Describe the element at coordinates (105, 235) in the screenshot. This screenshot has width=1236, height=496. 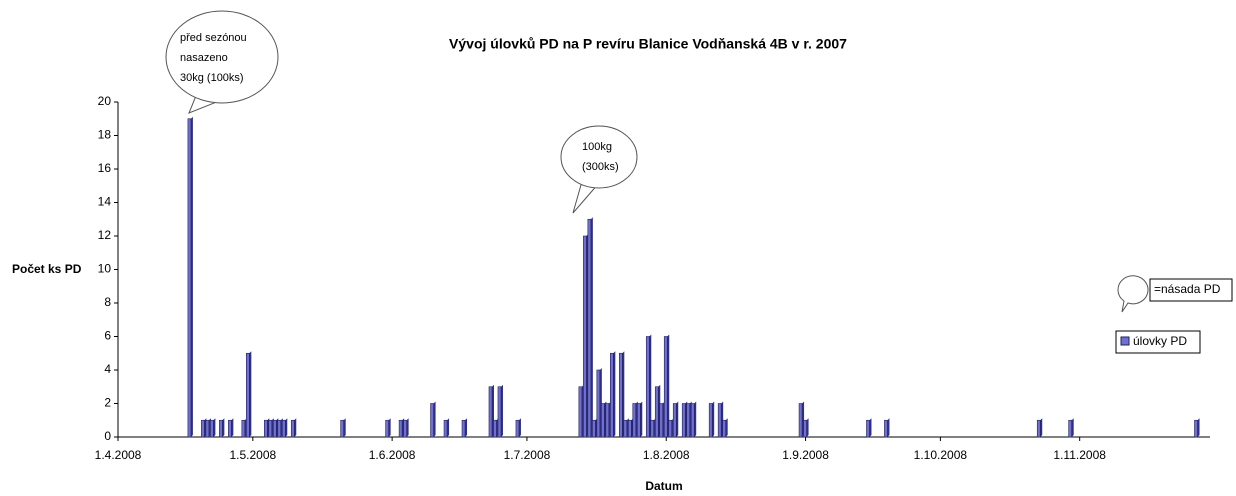
I see `y-tick-label: 12` at that location.